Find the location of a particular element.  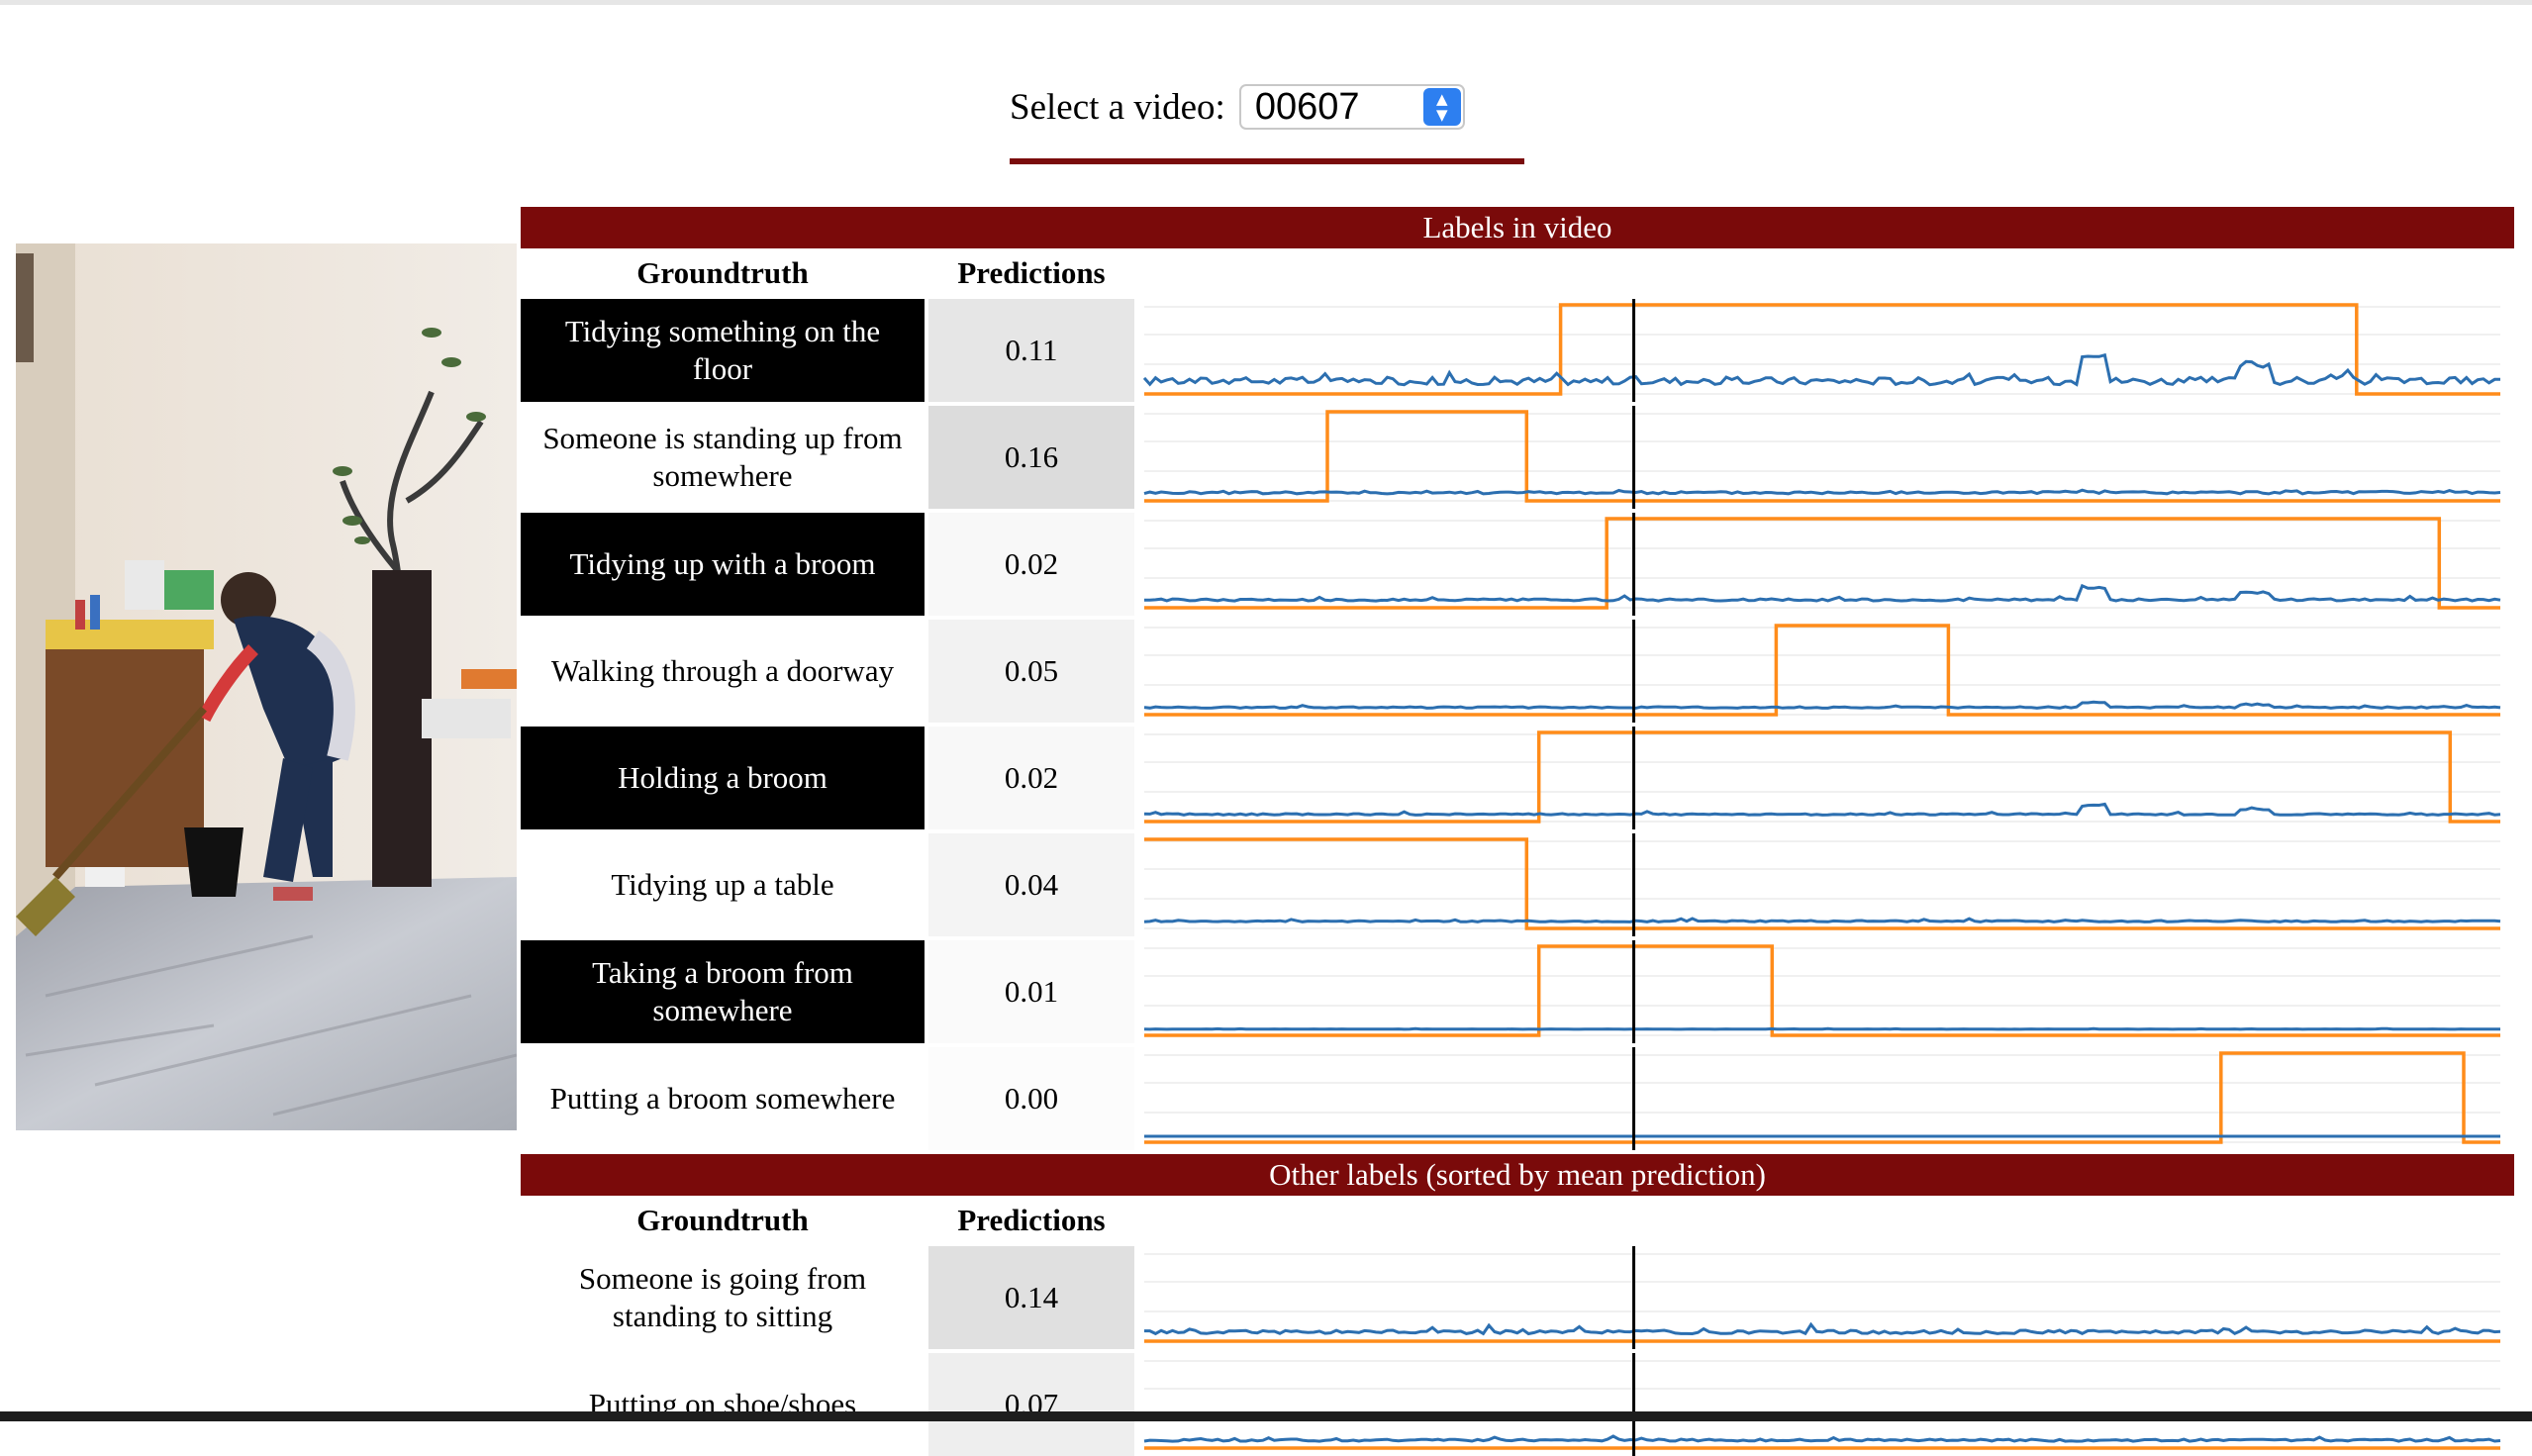

bottom-edge is located at coordinates (1266, 1416).